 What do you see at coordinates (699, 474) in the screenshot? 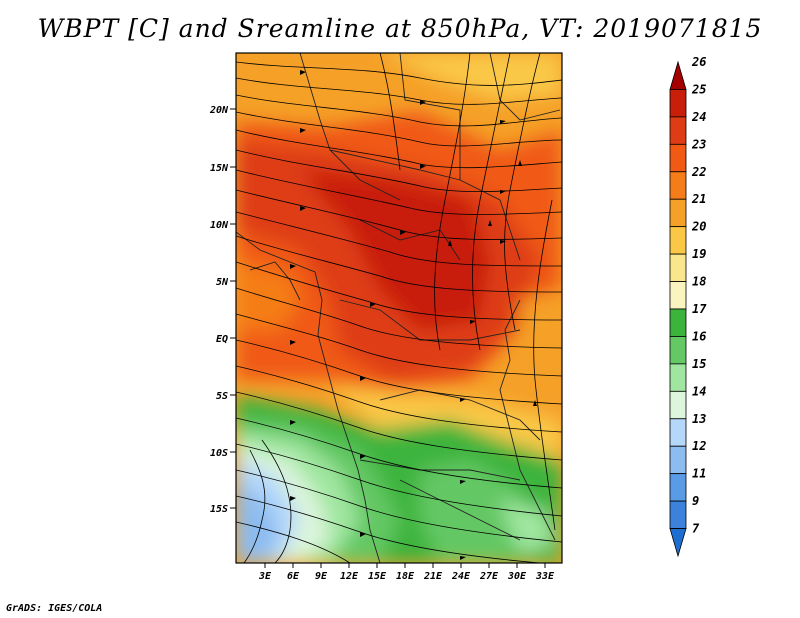
I see `colorbar-label: 11` at bounding box center [699, 474].